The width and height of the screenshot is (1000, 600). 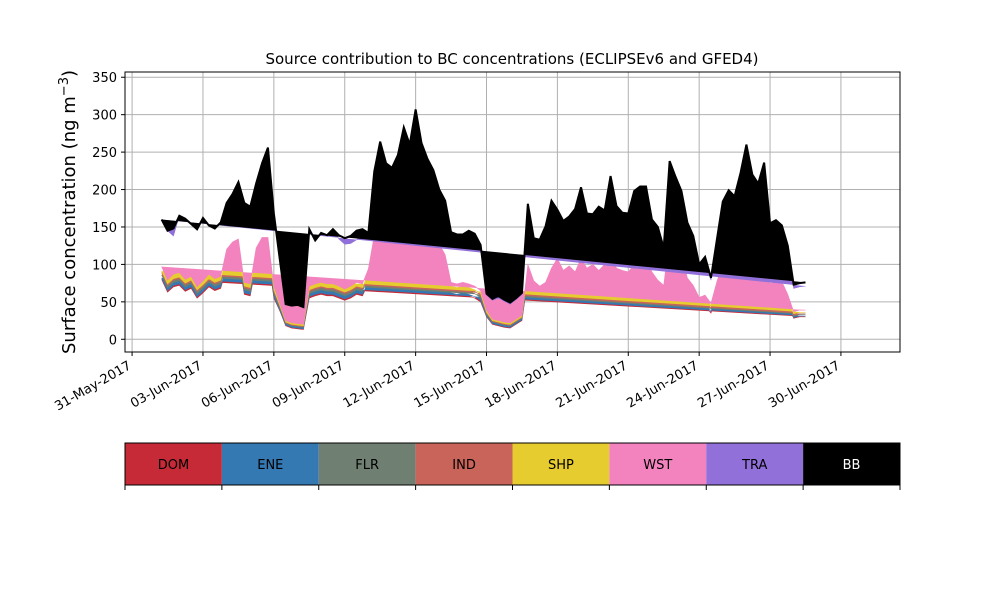 I want to click on x-tick-label: 18-Jun-2017, so click(x=521, y=384).